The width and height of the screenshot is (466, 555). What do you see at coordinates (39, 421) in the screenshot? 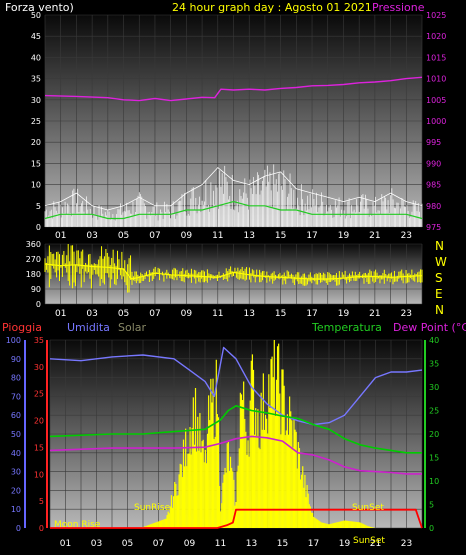
I see `rain-y-tick: 20` at bounding box center [39, 421].